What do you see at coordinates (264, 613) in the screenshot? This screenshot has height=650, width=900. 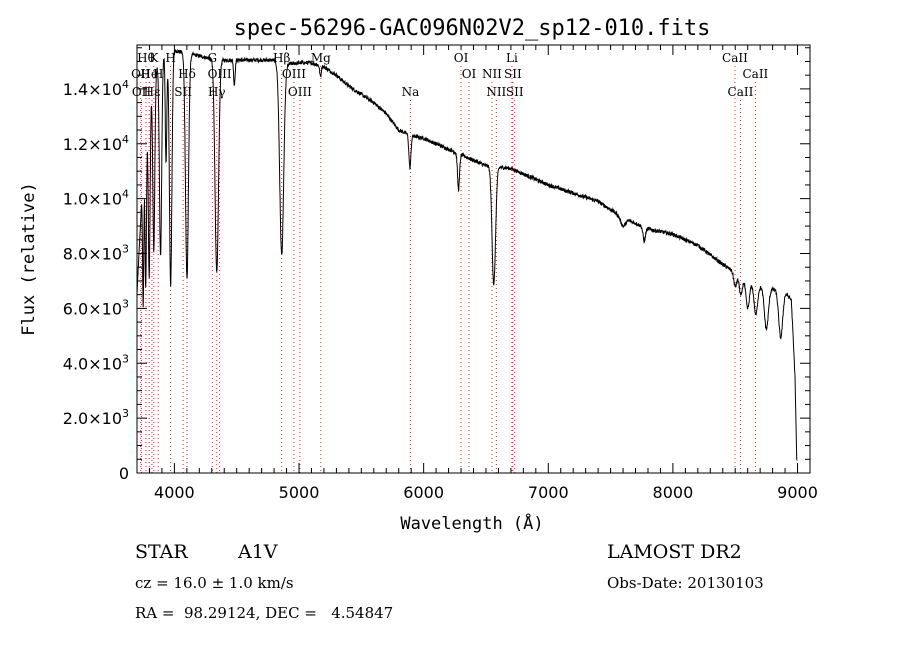 I see `coordinates: RA = 98.29124, DEC = 4.54847` at bounding box center [264, 613].